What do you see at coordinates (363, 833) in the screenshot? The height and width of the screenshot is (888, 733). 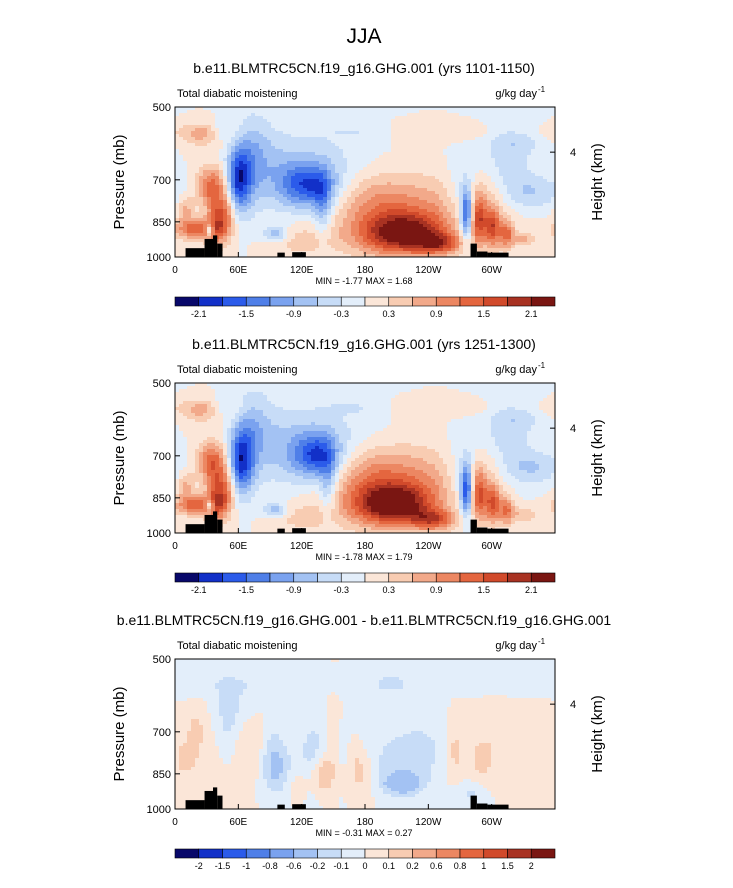 I see `min-max-label: MIN = -0.31 MAX = 0.27` at bounding box center [363, 833].